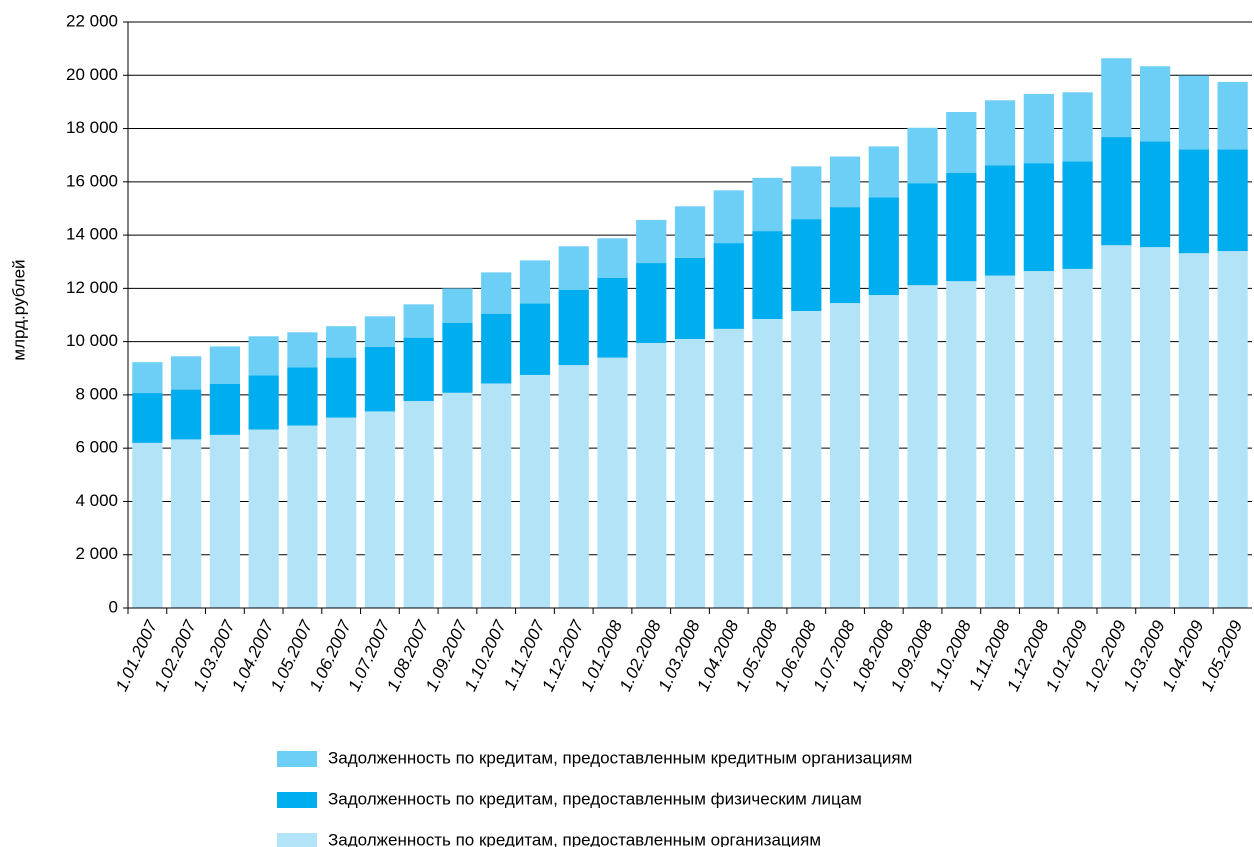  What do you see at coordinates (18, 309) in the screenshot?
I see `y-axis-label: млрд.рублей` at bounding box center [18, 309].